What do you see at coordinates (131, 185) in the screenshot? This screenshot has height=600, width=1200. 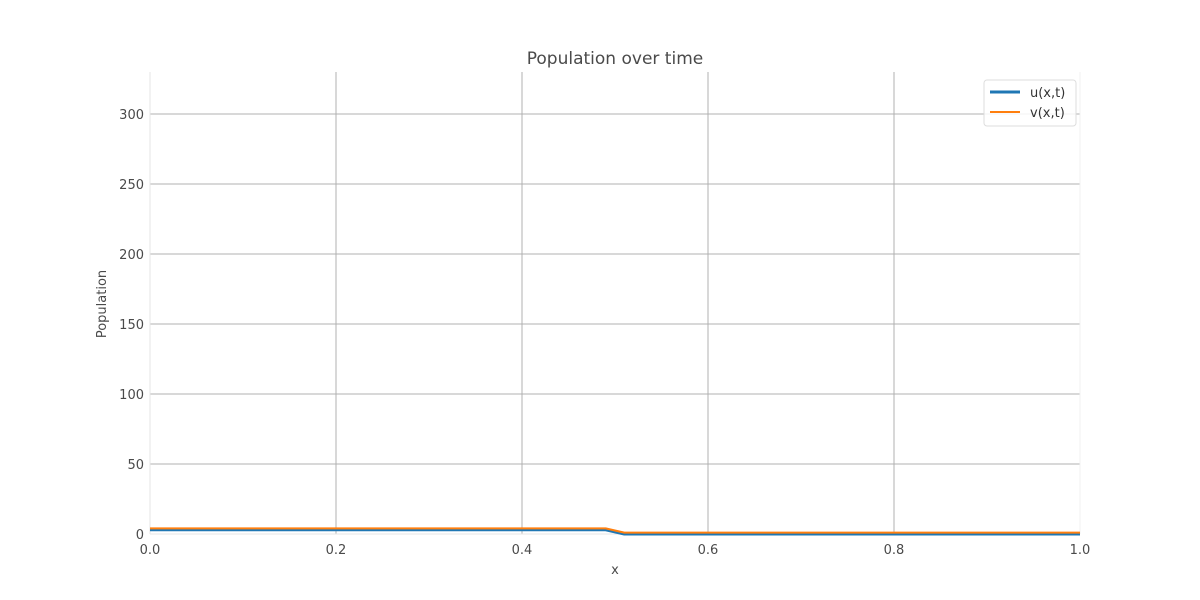 I see `y-tick-label: 250` at bounding box center [131, 185].